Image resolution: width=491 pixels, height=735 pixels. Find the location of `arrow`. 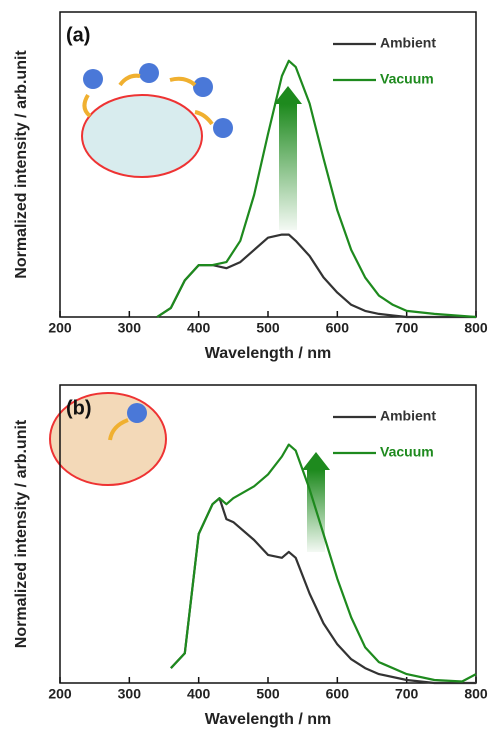

arrow is located at coordinates (302, 319).